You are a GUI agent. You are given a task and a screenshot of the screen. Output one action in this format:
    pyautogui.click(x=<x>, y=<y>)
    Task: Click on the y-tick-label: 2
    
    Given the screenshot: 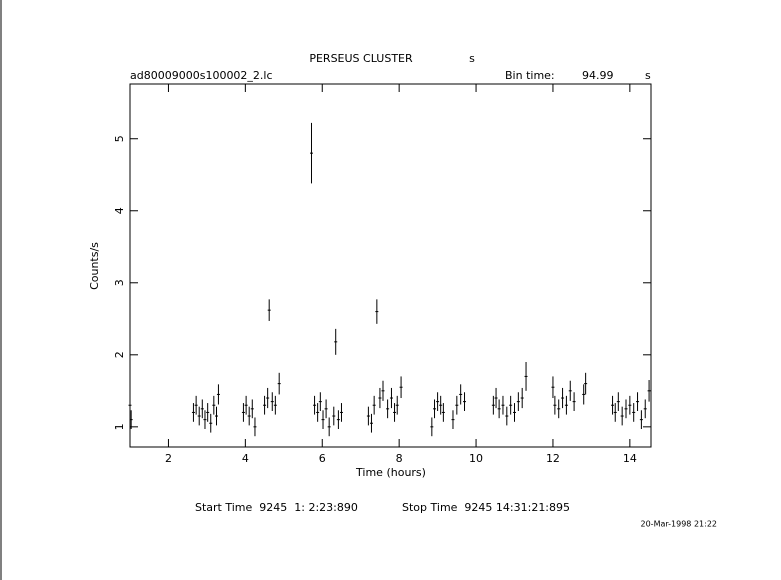 What is the action you would take?
    pyautogui.click(x=119, y=354)
    